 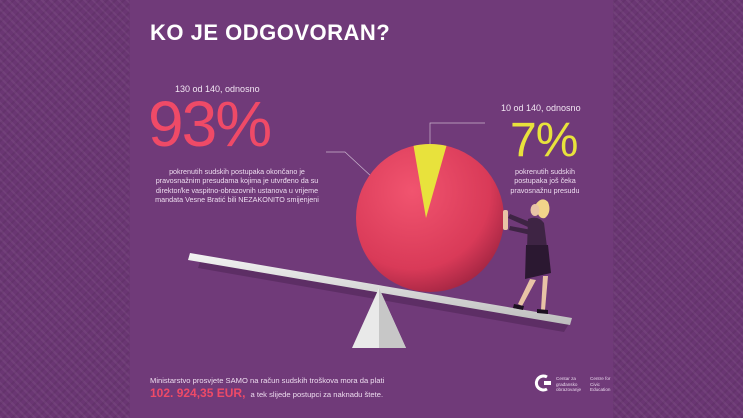 I want to click on woman-head, so click(x=535, y=210).